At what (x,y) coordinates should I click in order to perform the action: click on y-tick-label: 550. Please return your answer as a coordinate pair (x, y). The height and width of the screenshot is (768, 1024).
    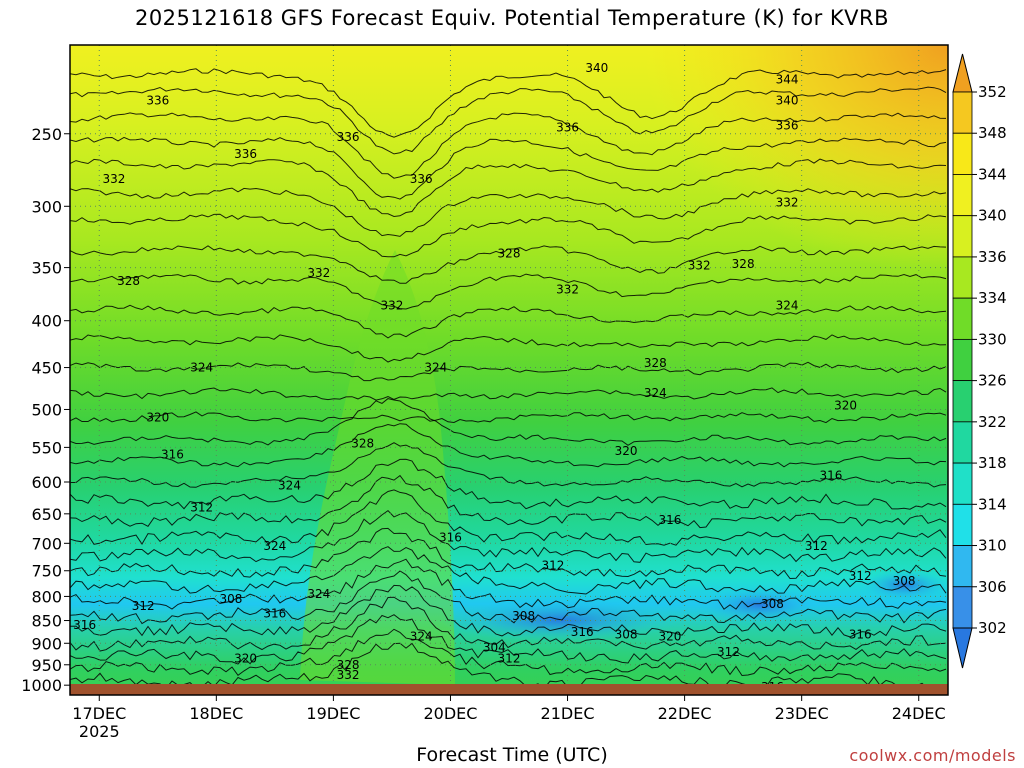
    Looking at the image, I should click on (46, 447).